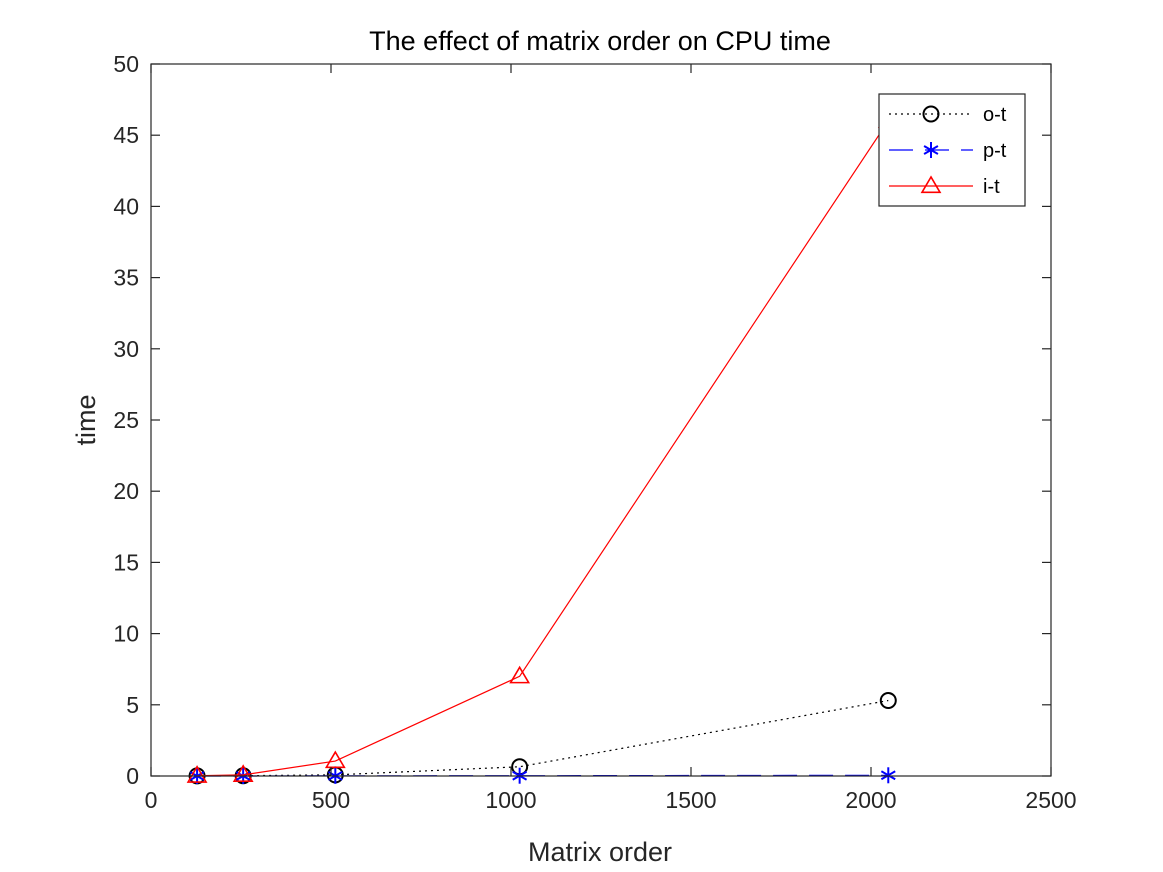 The height and width of the screenshot is (872, 1163). I want to click on chart-title: The effect of matrix order on CPU time, so click(600, 41).